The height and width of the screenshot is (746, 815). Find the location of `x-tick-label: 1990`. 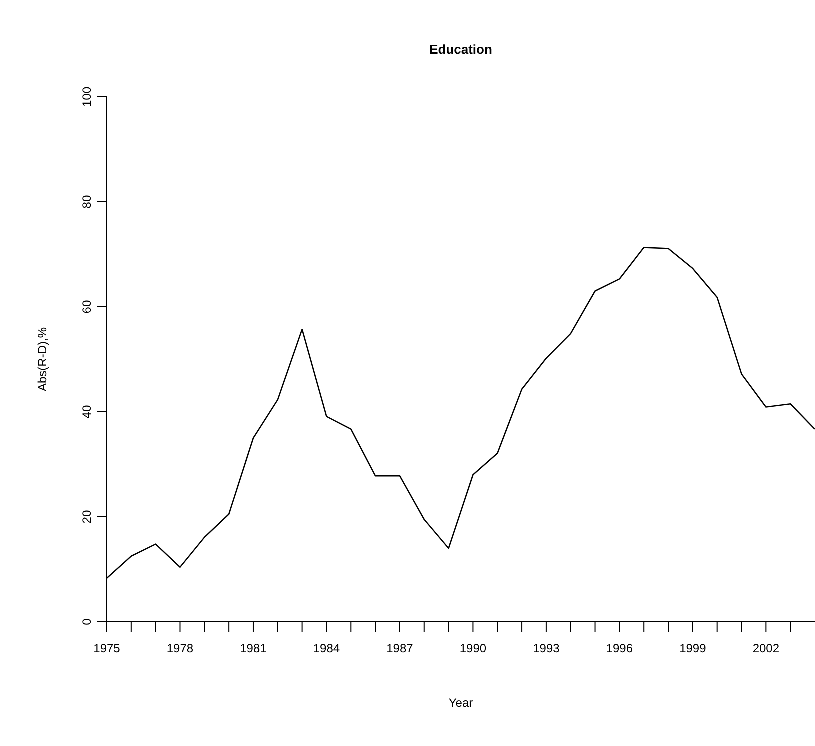

x-tick-label: 1990 is located at coordinates (473, 649).